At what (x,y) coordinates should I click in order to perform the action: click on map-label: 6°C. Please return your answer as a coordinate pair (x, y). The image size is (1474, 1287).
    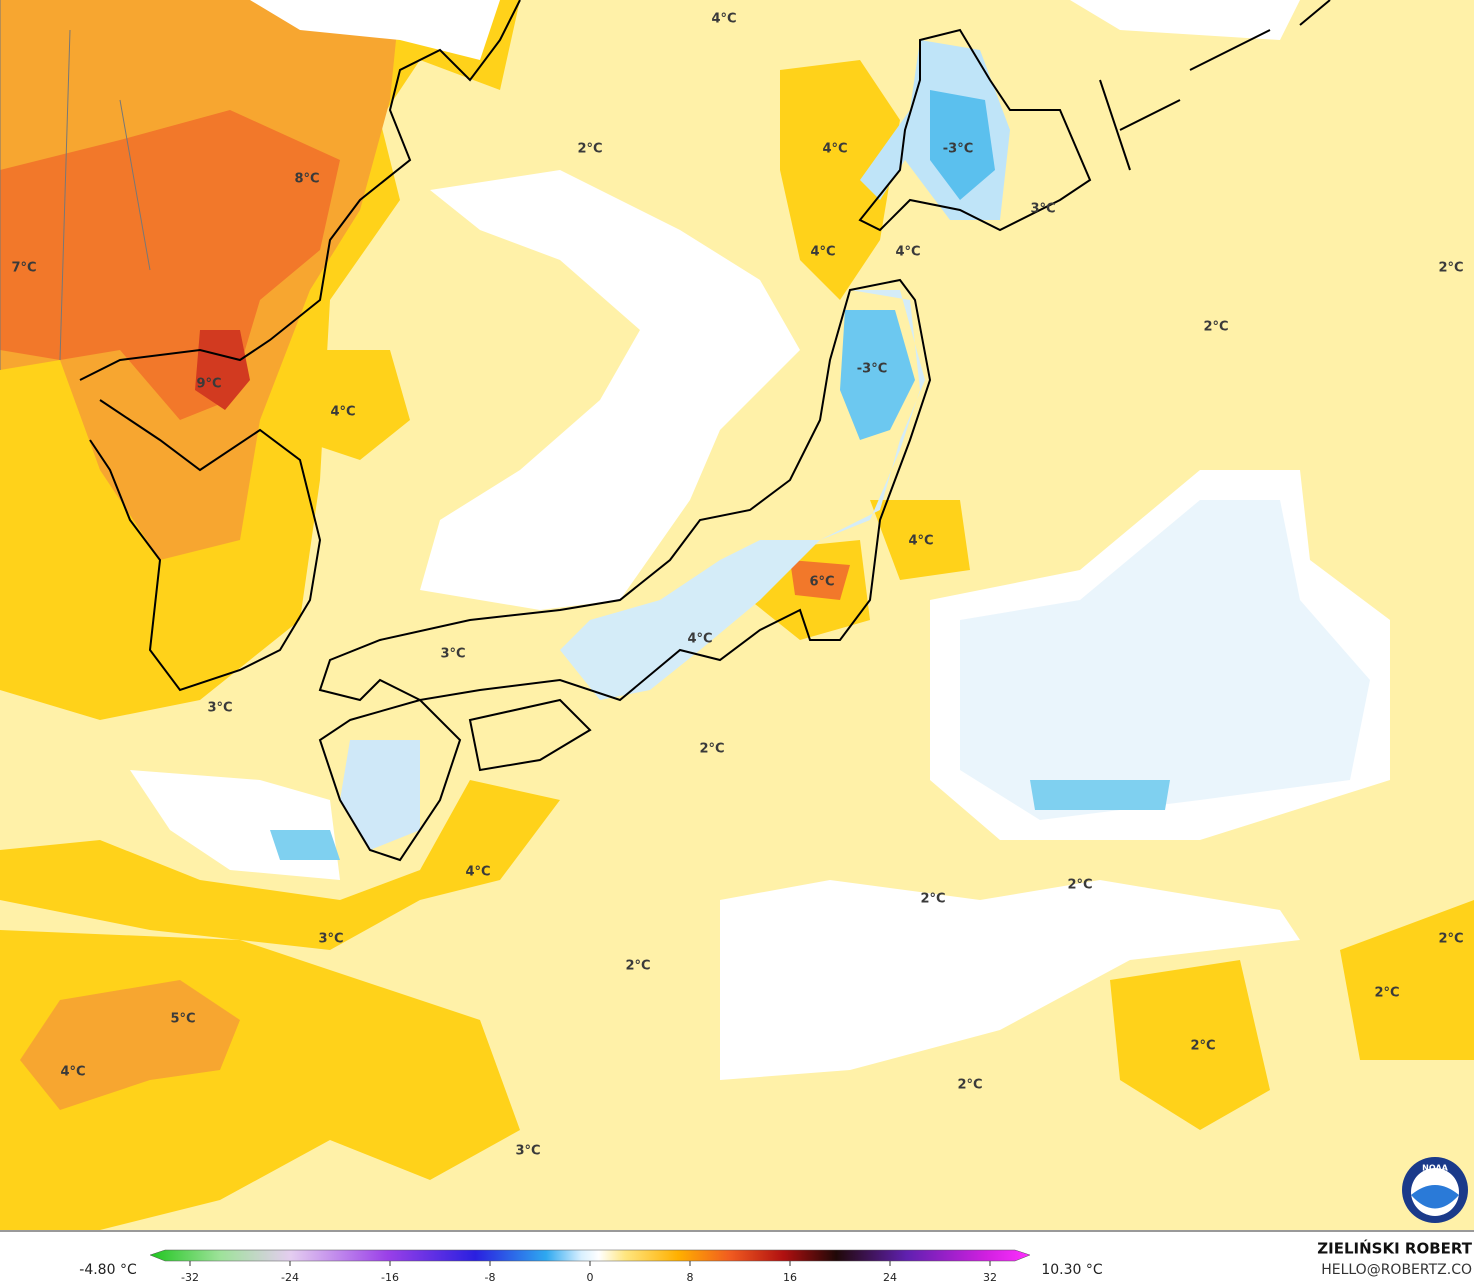
    Looking at the image, I should click on (821, 582).